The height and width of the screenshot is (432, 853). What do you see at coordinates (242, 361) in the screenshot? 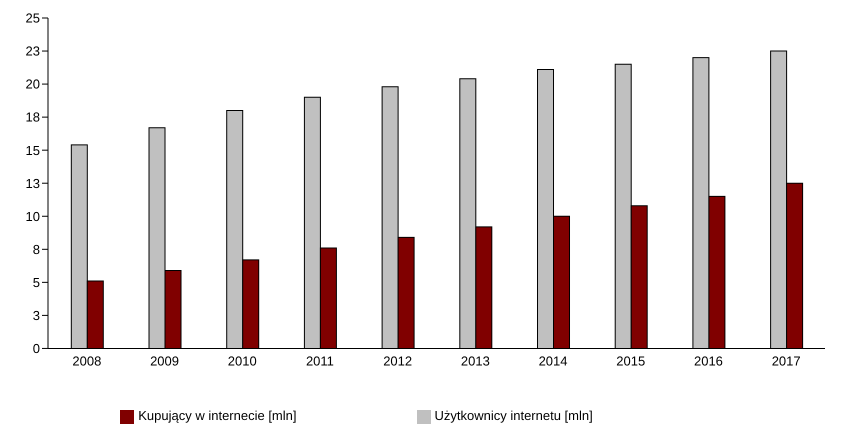
I see `x-tick-label: 2010` at bounding box center [242, 361].